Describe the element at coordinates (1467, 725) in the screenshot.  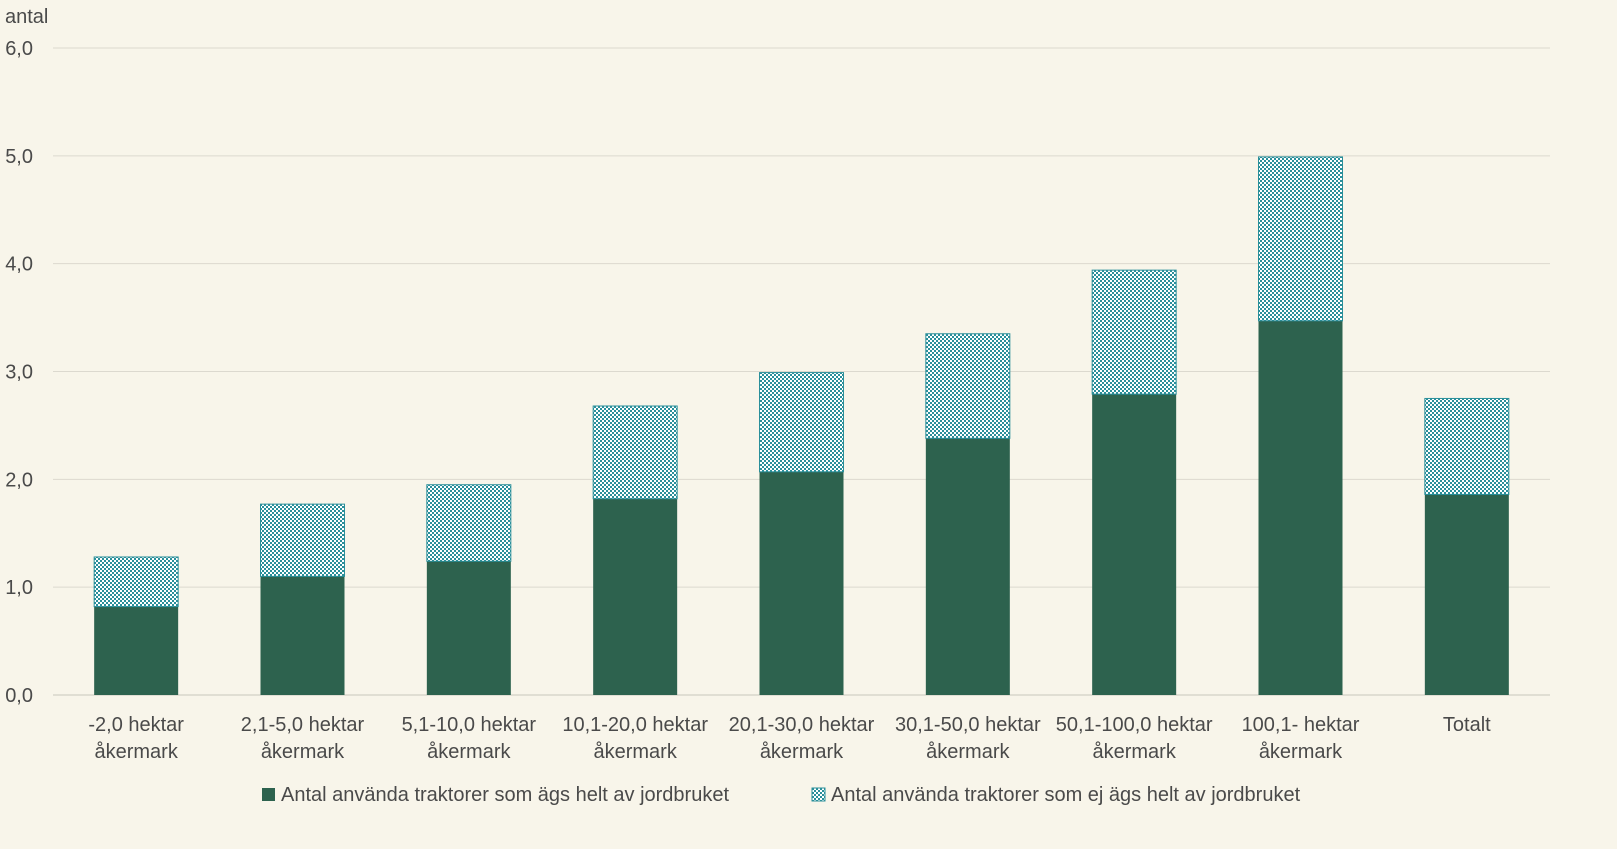
I see `x-tick-label: Totalt` at that location.